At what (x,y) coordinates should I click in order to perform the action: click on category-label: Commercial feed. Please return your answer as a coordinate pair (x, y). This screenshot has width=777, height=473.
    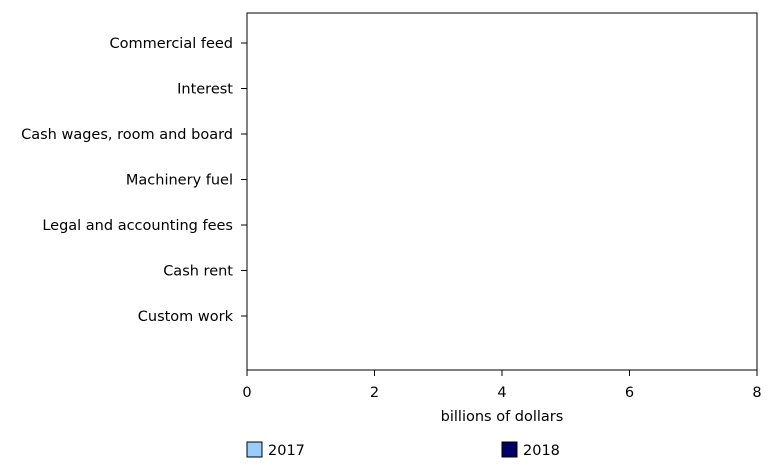
    Looking at the image, I should click on (171, 44).